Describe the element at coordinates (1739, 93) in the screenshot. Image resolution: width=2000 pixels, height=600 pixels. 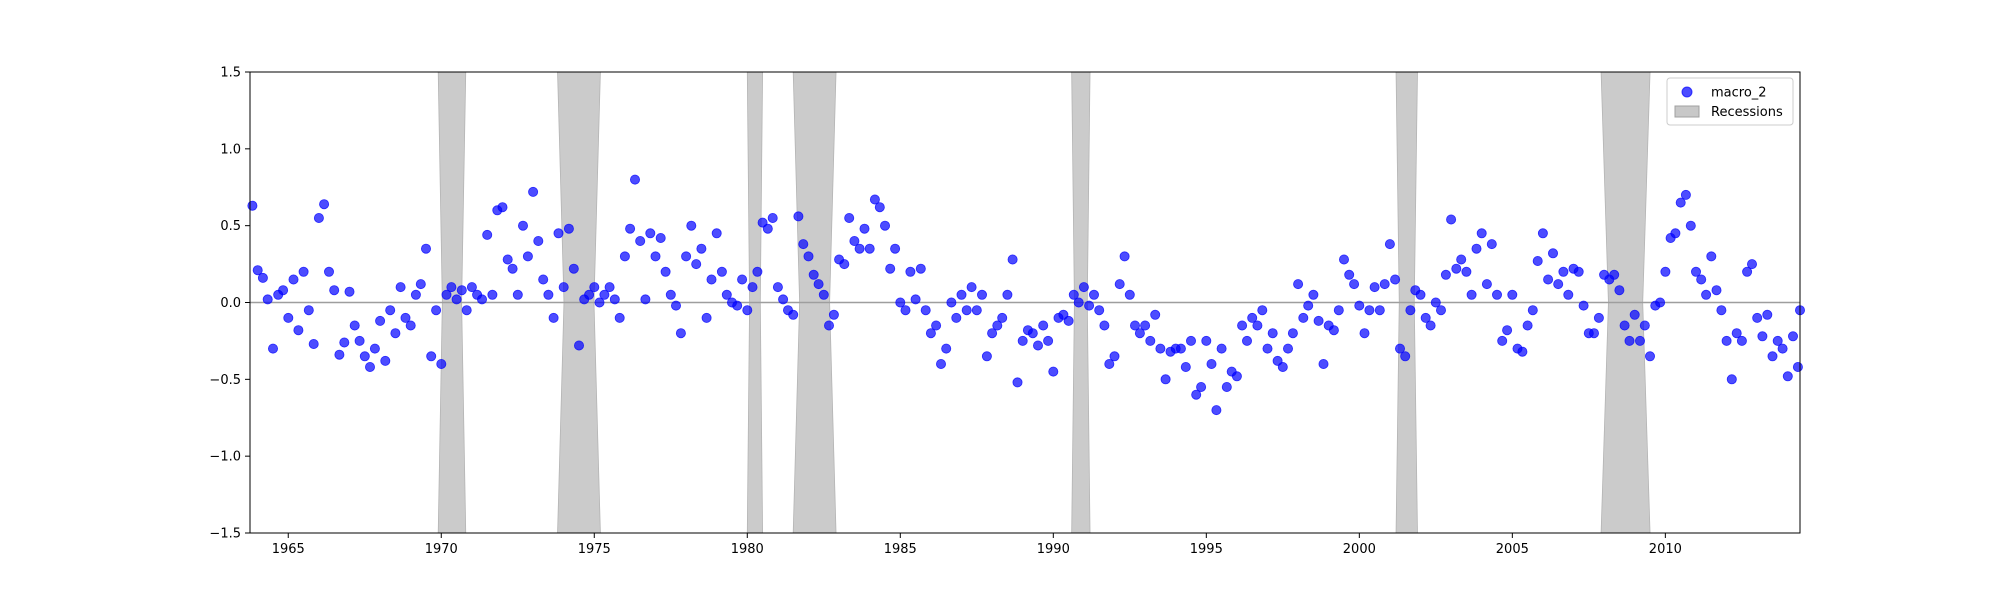
I see `legend-label-macro-2: macro_2` at that location.